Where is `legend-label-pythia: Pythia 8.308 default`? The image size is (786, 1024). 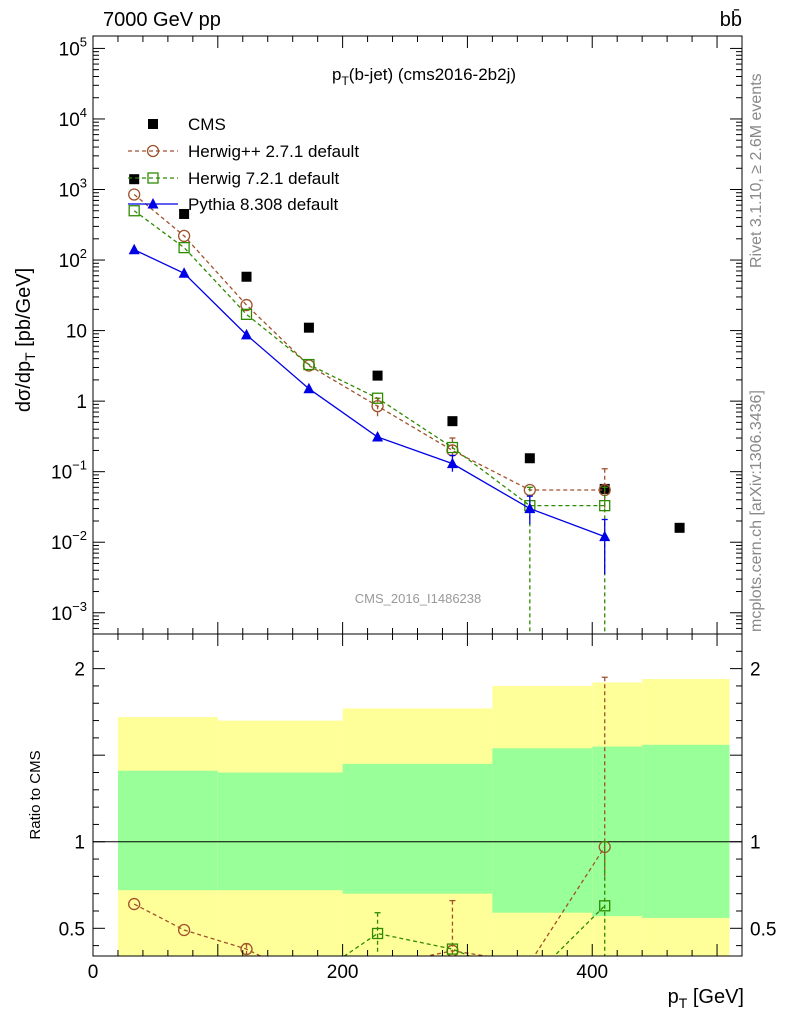
legend-label-pythia: Pythia 8.308 default is located at coordinates (263, 204).